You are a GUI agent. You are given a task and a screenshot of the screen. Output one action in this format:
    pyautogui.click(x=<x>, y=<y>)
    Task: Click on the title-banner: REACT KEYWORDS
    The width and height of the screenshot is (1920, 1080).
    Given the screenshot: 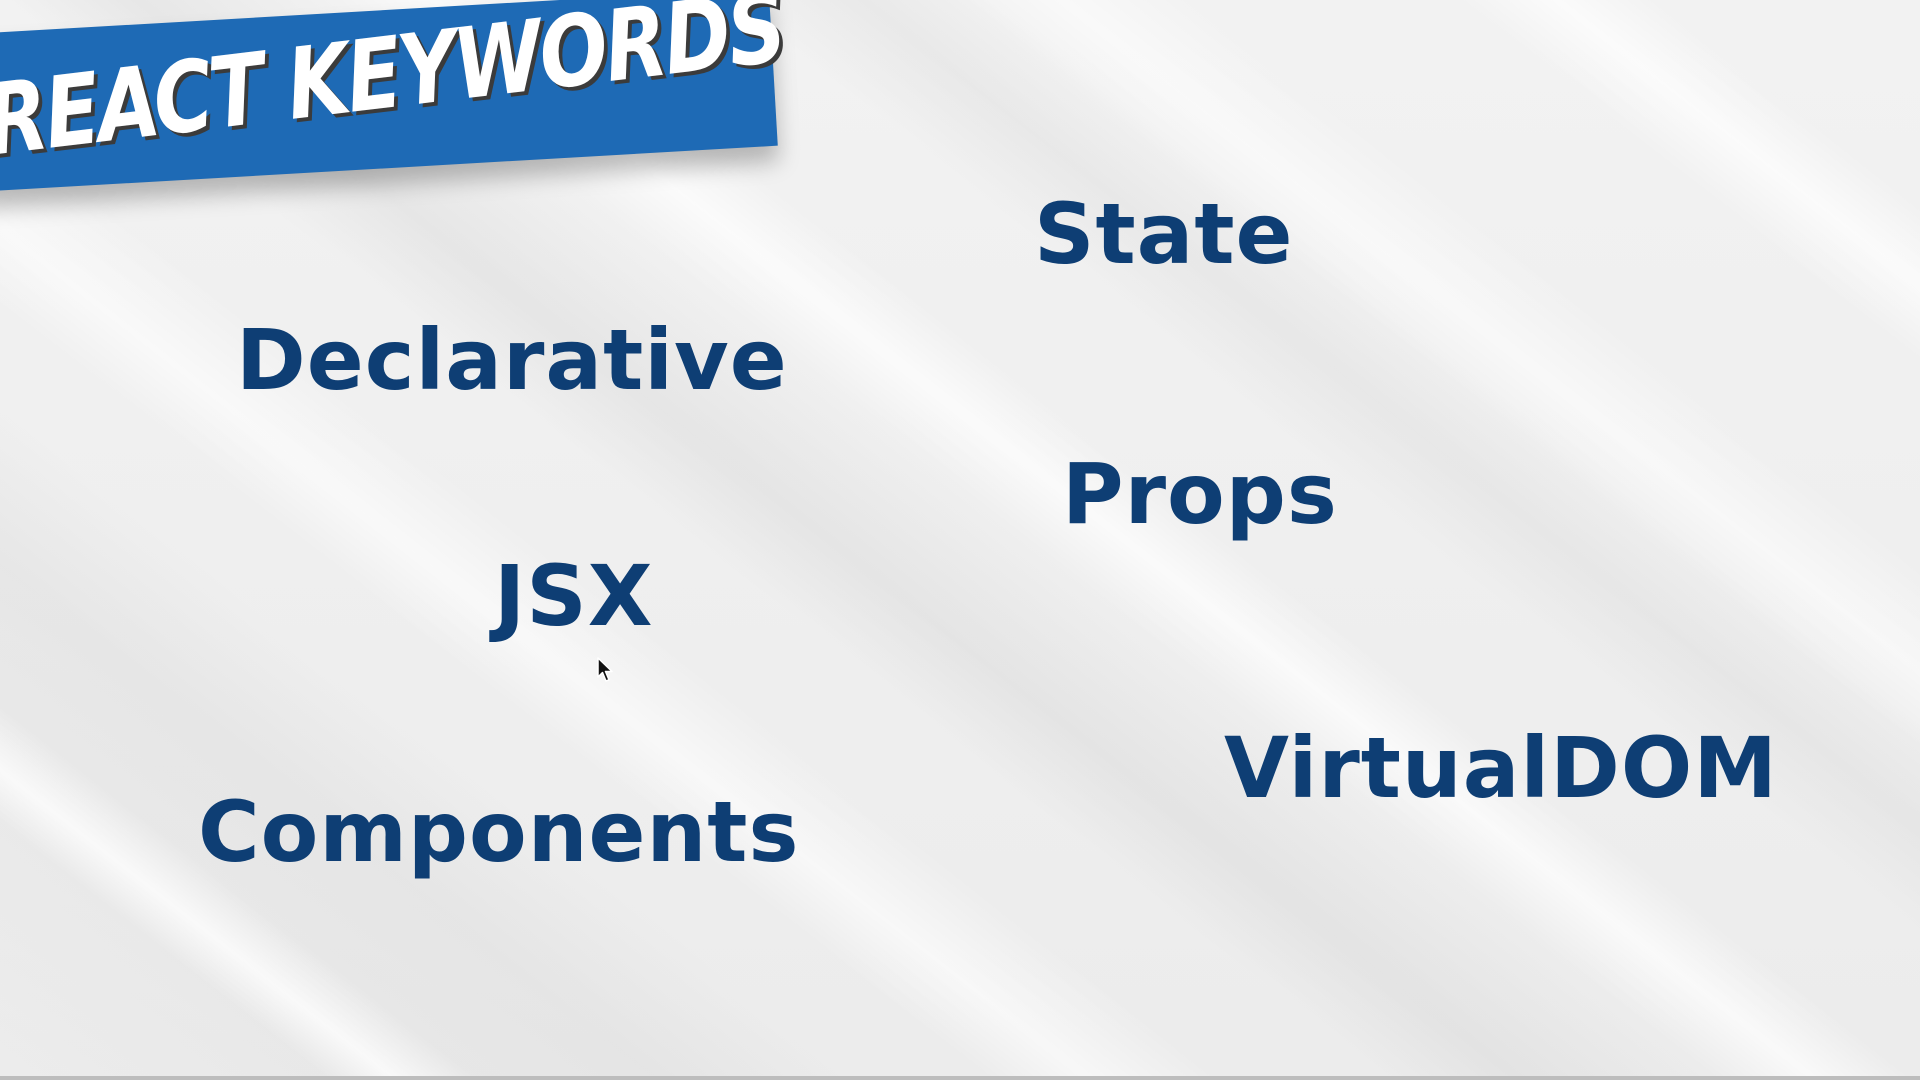 What is the action you would take?
    pyautogui.click(x=395, y=96)
    